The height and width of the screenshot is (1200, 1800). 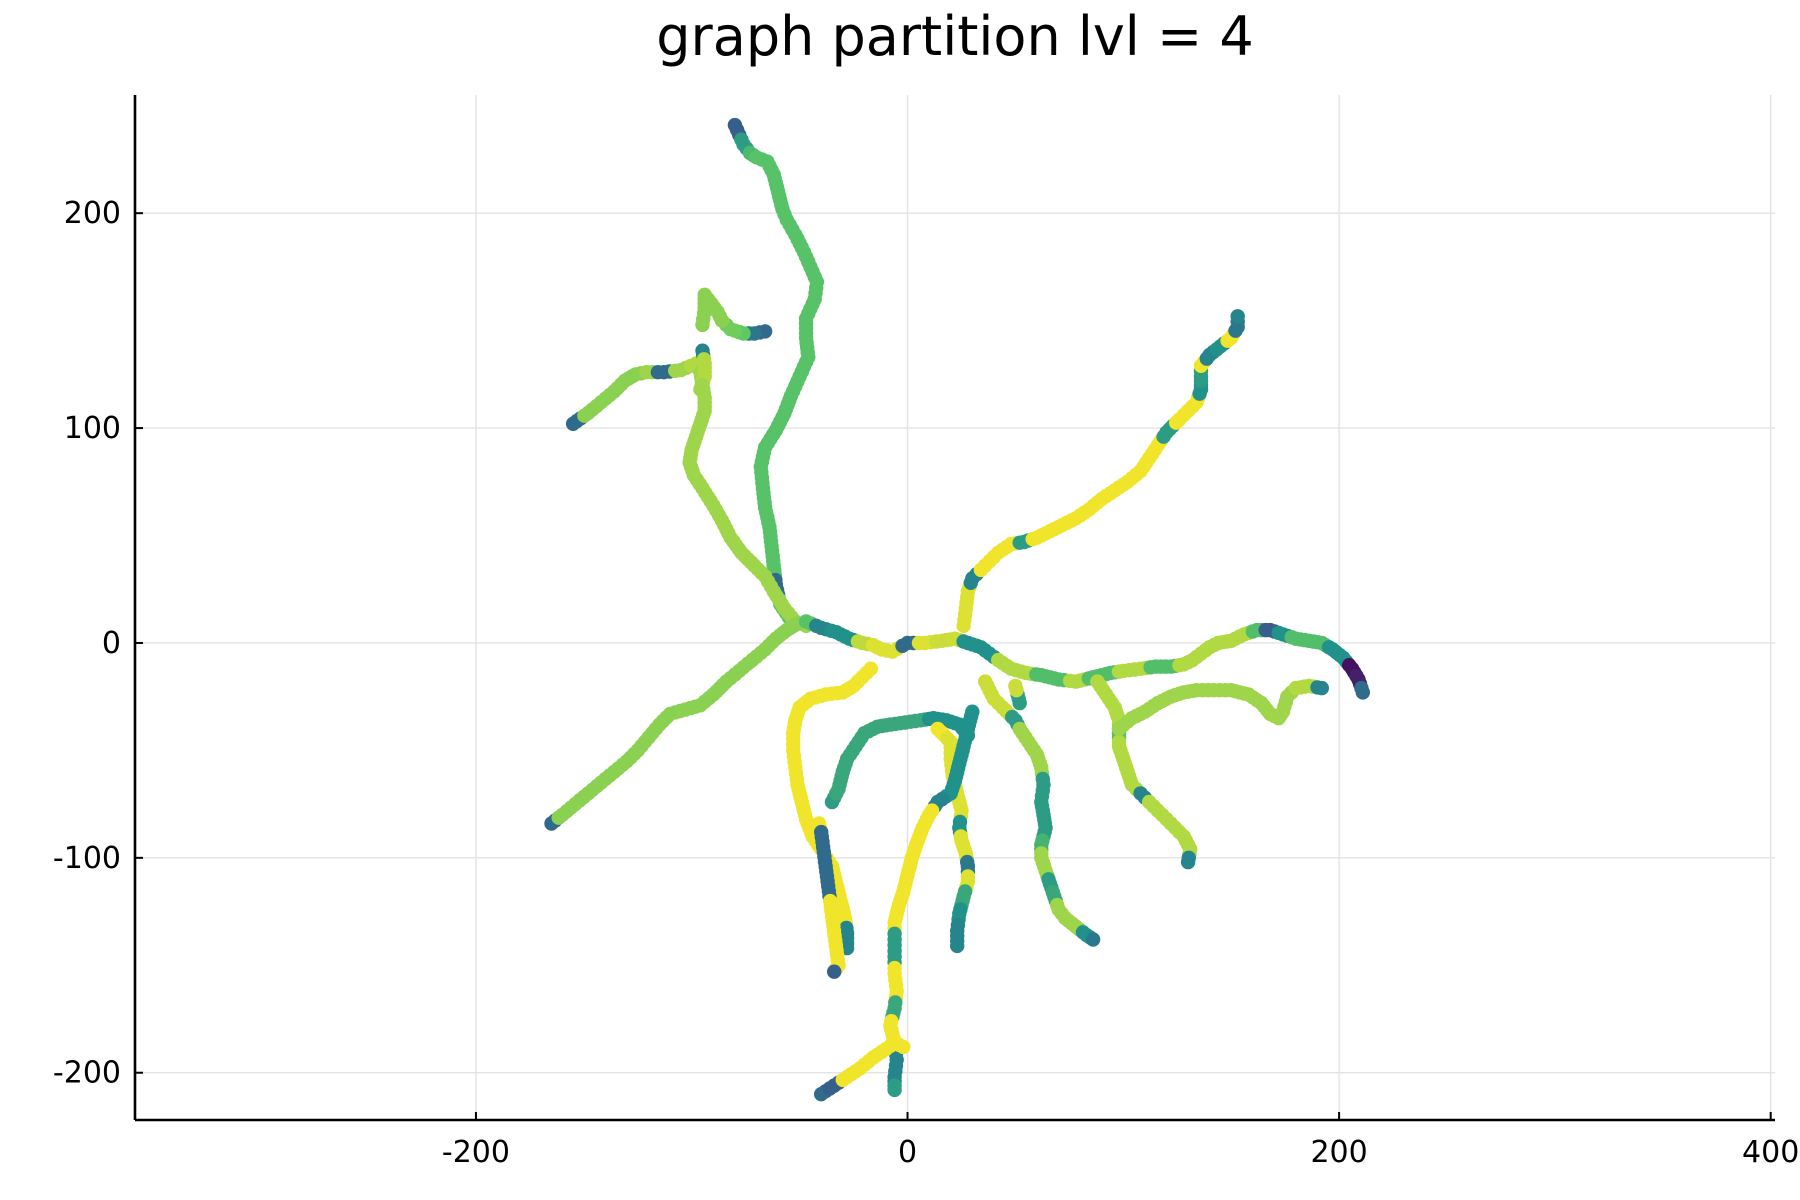 I want to click on y-tick-label: -200, so click(x=87, y=1073).